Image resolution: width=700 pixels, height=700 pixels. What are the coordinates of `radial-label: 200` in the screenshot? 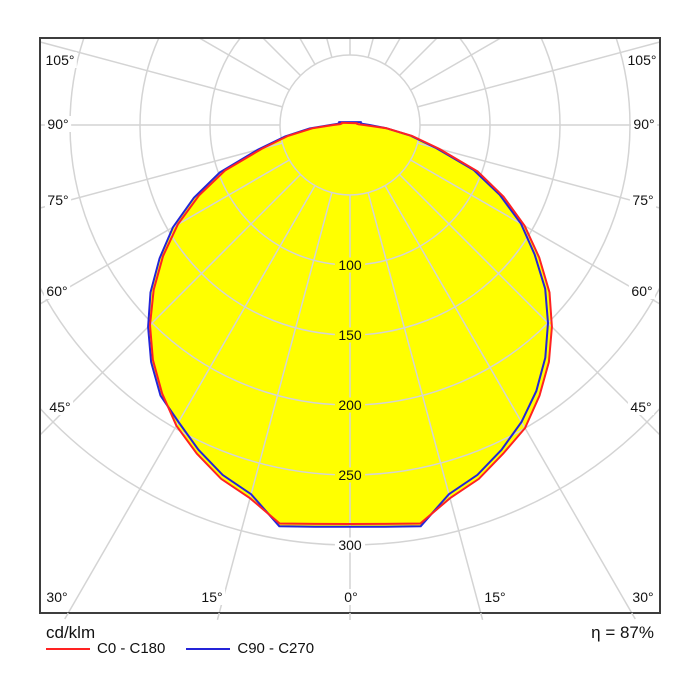 It's located at (350, 405).